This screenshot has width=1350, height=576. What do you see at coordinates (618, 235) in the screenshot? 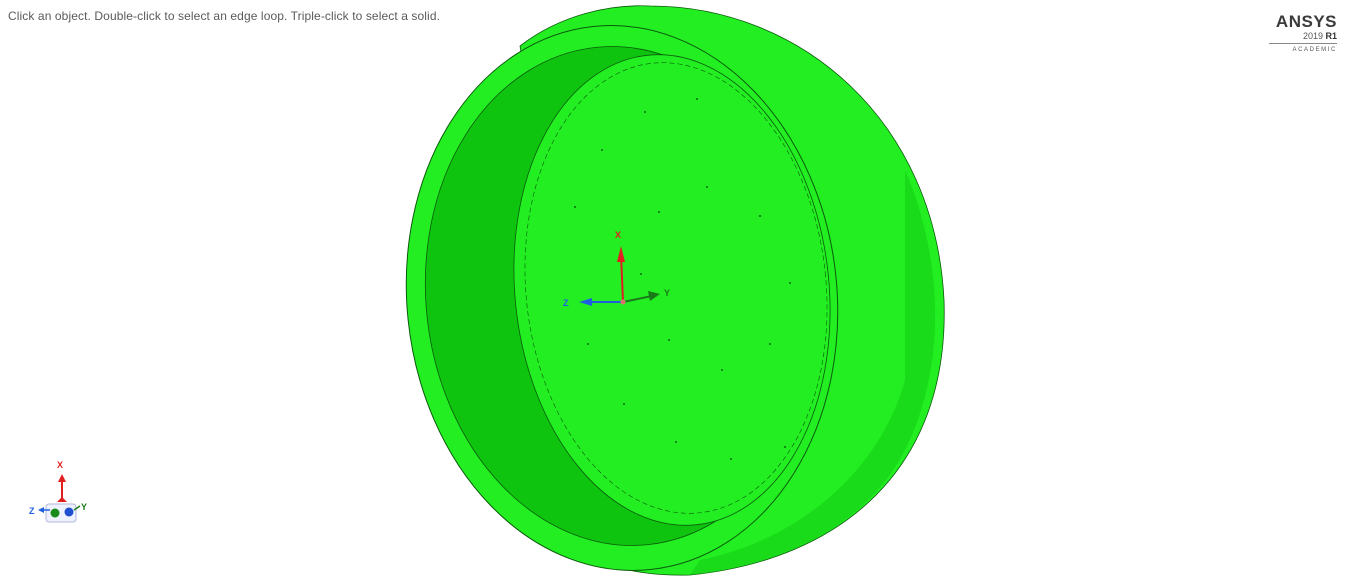
I see `cs-x-label: X` at bounding box center [618, 235].